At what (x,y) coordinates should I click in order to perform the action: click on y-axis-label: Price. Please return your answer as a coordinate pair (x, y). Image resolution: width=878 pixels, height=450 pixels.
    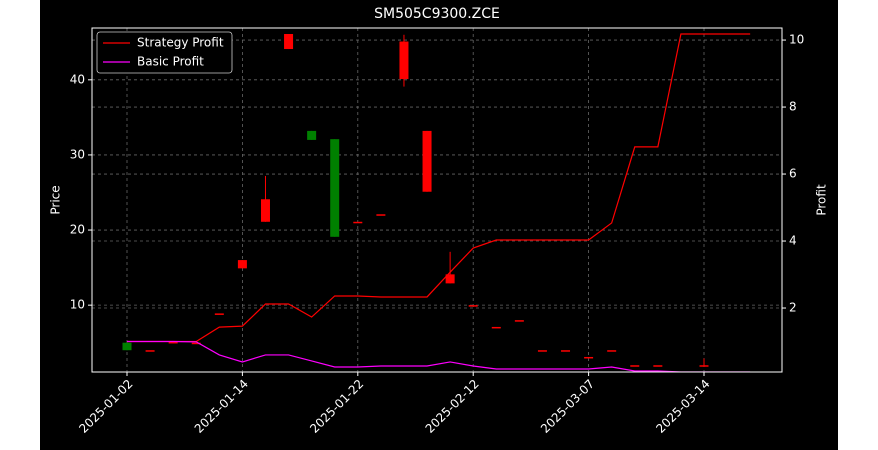
    Looking at the image, I should click on (56, 199).